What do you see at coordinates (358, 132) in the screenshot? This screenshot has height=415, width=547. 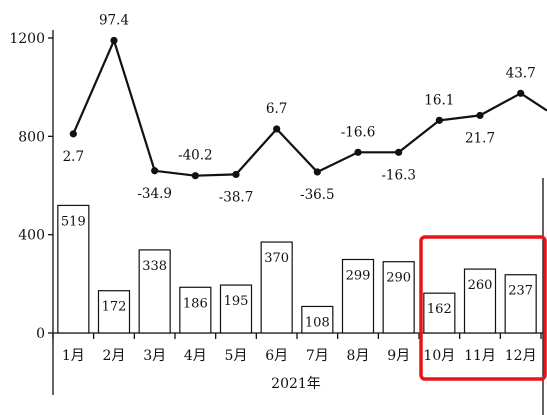 I see `line-value-label: -16.6` at bounding box center [358, 132].